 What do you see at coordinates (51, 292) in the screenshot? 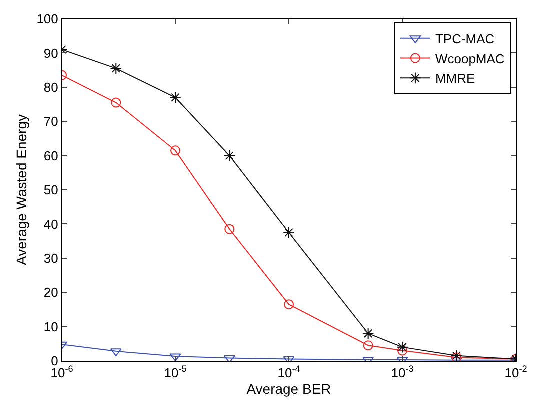
I see `y-tick-label: 20` at bounding box center [51, 292].